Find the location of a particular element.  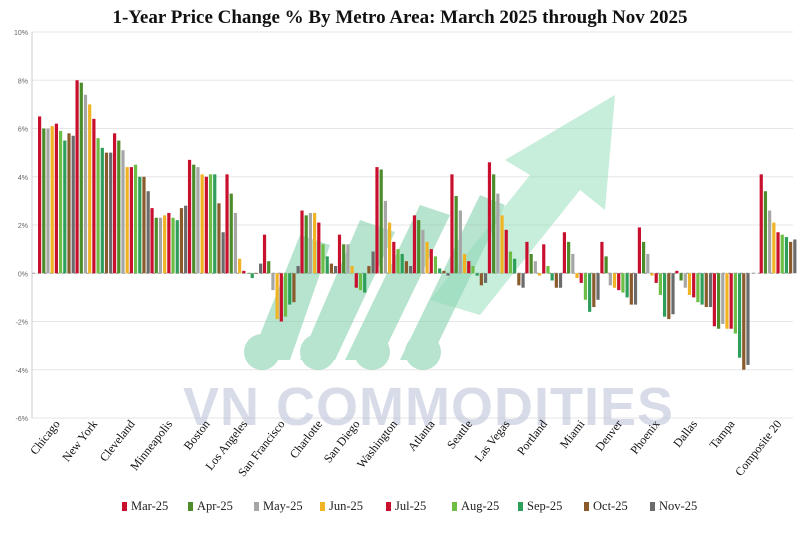

y-tick-label: -6% is located at coordinates (22, 419).